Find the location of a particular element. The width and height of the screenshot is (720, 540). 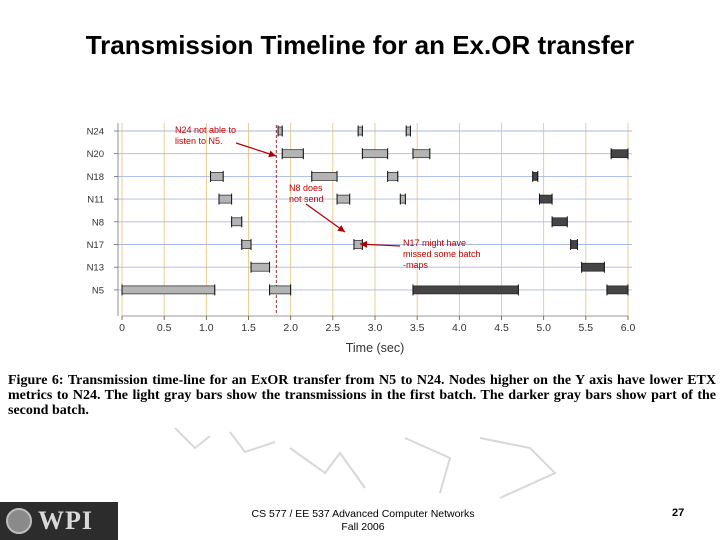

transmission-bar-n8-batch1 is located at coordinates (237, 222).